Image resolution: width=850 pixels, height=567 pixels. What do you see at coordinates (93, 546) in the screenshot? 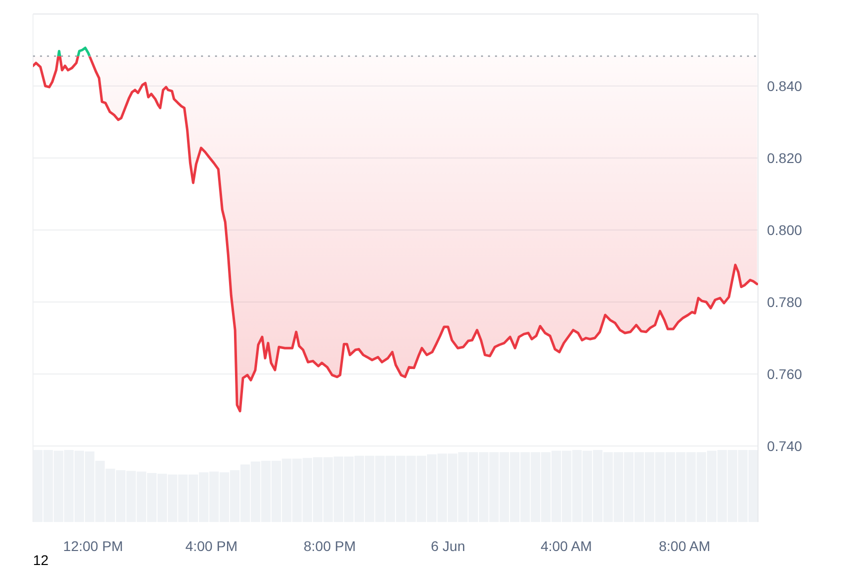
I see `x-tick-label: 12:00 PM` at bounding box center [93, 546].